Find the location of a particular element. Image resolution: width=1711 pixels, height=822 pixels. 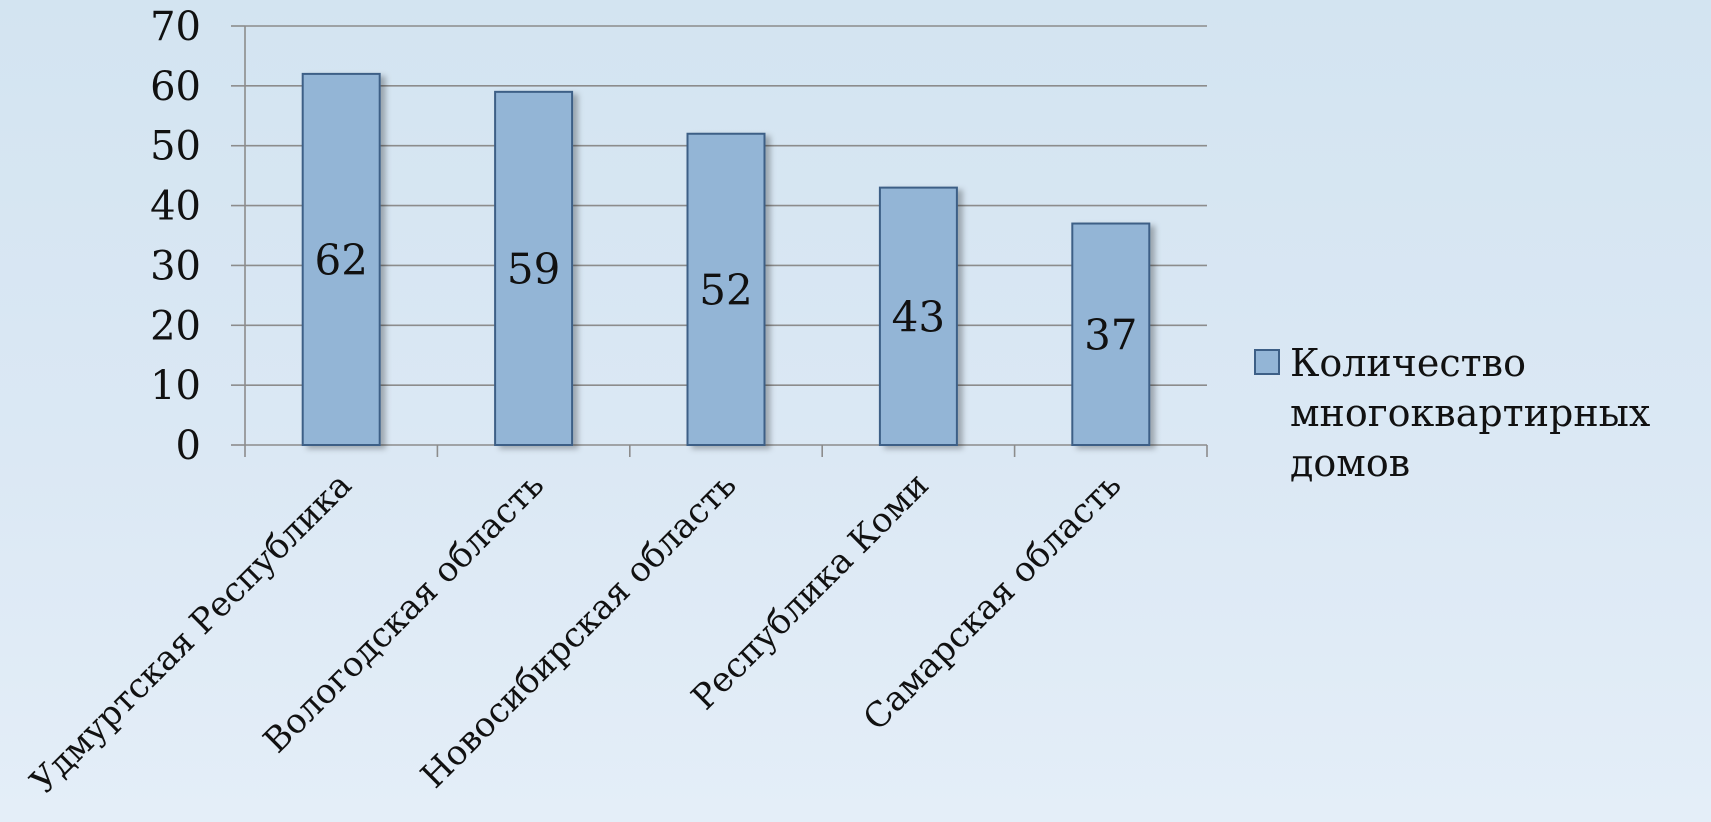

y-tick-label: 30 is located at coordinates (175, 266).